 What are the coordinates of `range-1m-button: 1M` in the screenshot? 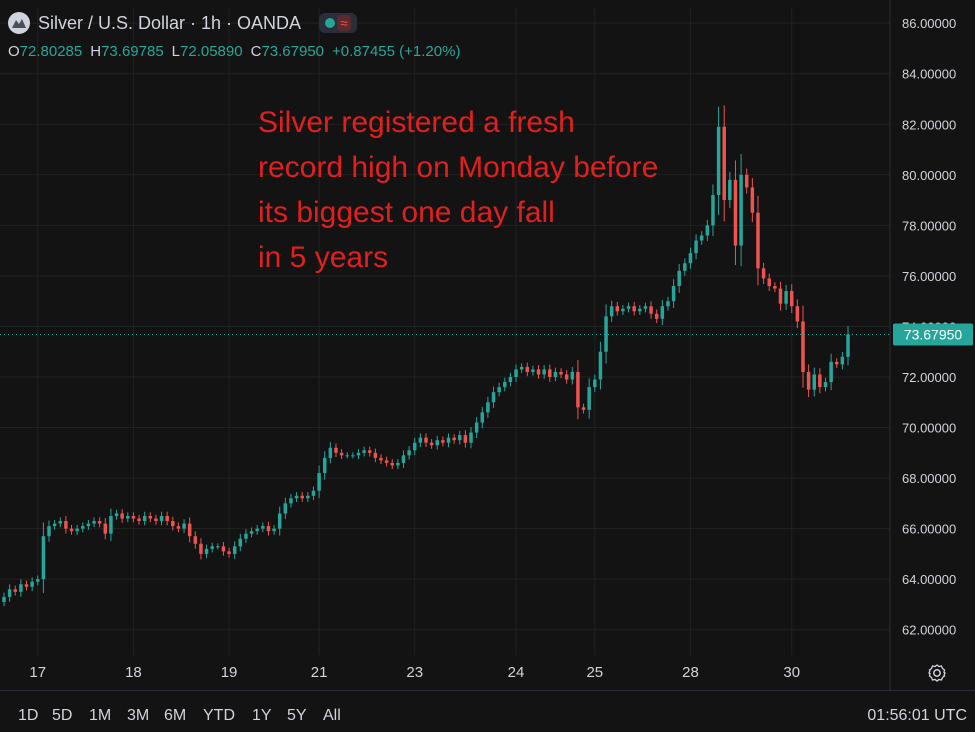 It's located at (100, 715).